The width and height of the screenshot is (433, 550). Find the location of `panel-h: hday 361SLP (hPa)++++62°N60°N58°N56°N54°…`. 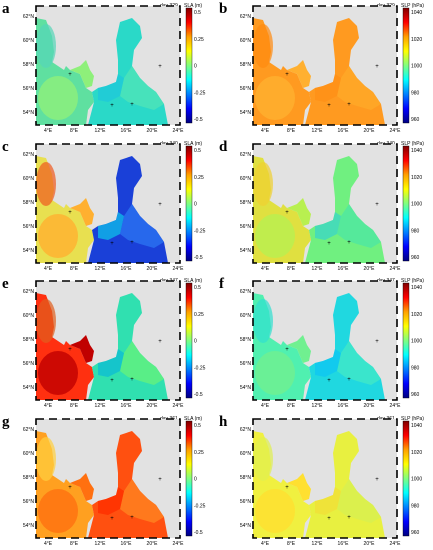

panel-h: hday 361SLP (hPa)++++62°N60°N58°N56°N54°… is located at coordinates (325, 481).